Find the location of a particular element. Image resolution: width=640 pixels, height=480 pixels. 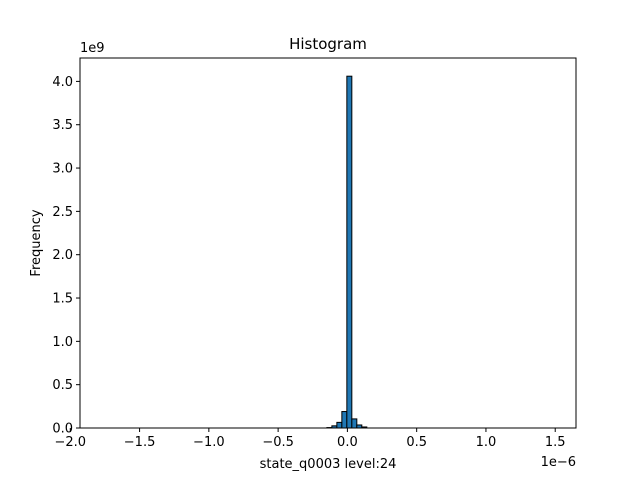

y-tick-label: 1.0 is located at coordinates (62, 342).